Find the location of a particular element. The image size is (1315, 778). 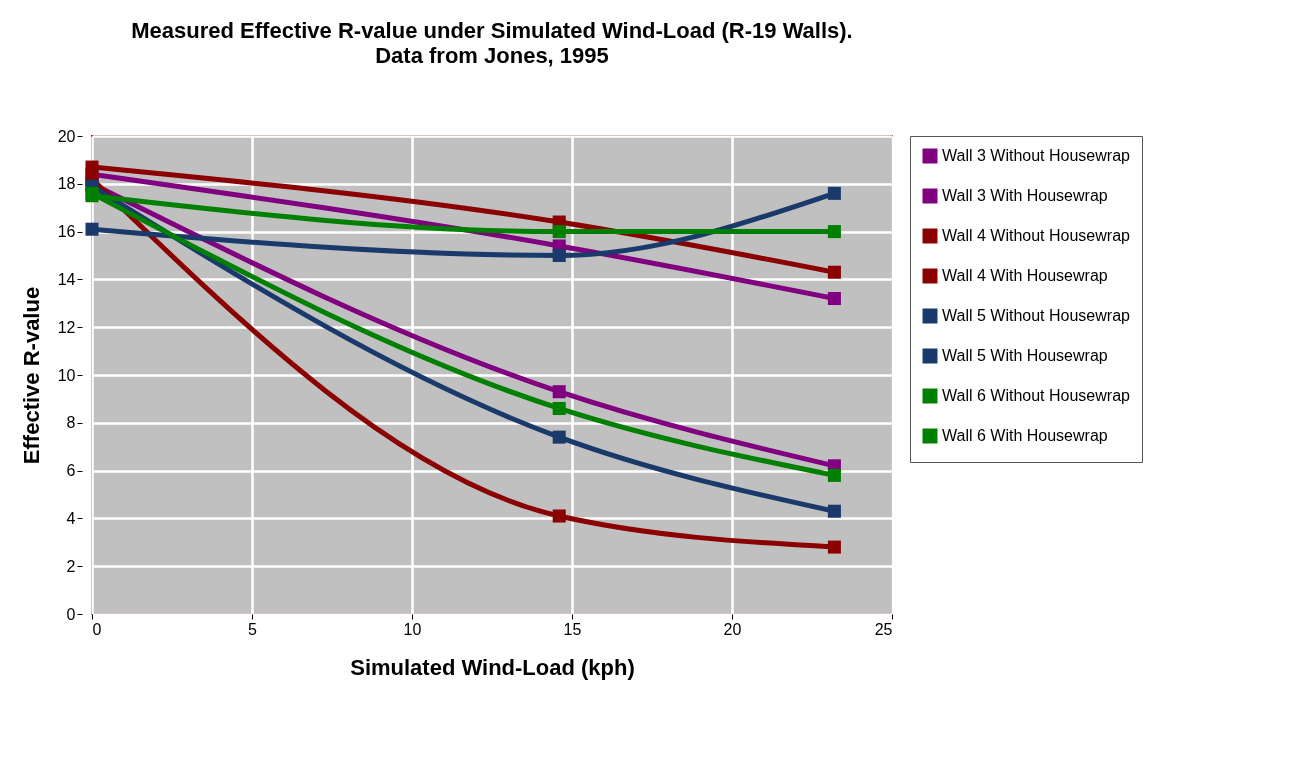

y-tick-label: 12 is located at coordinates (66, 327).